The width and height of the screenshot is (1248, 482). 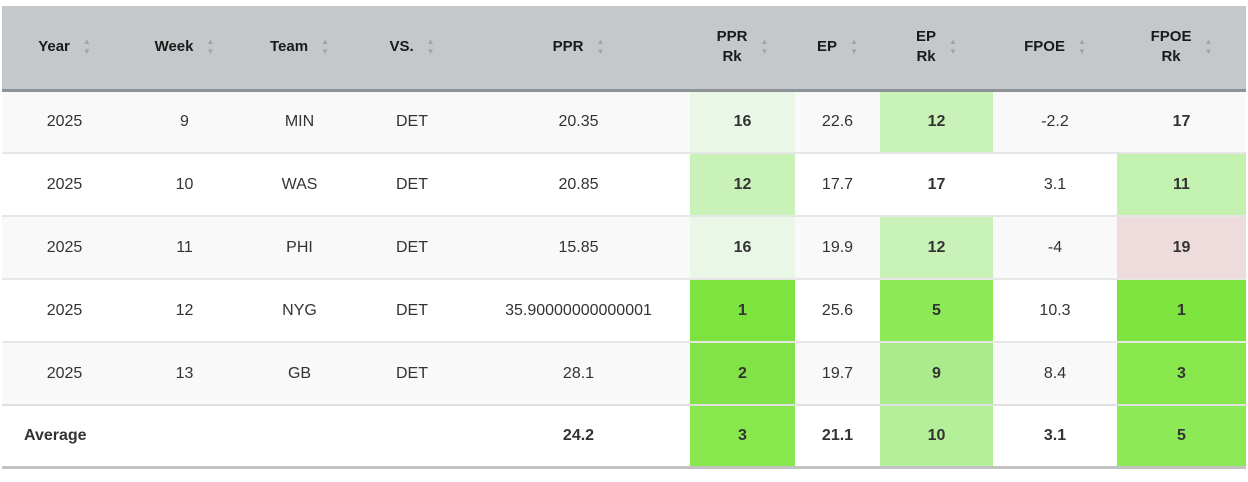 What do you see at coordinates (1171, 47) in the screenshot?
I see `column-label-fpoe-rk: FPOE Rk` at bounding box center [1171, 47].